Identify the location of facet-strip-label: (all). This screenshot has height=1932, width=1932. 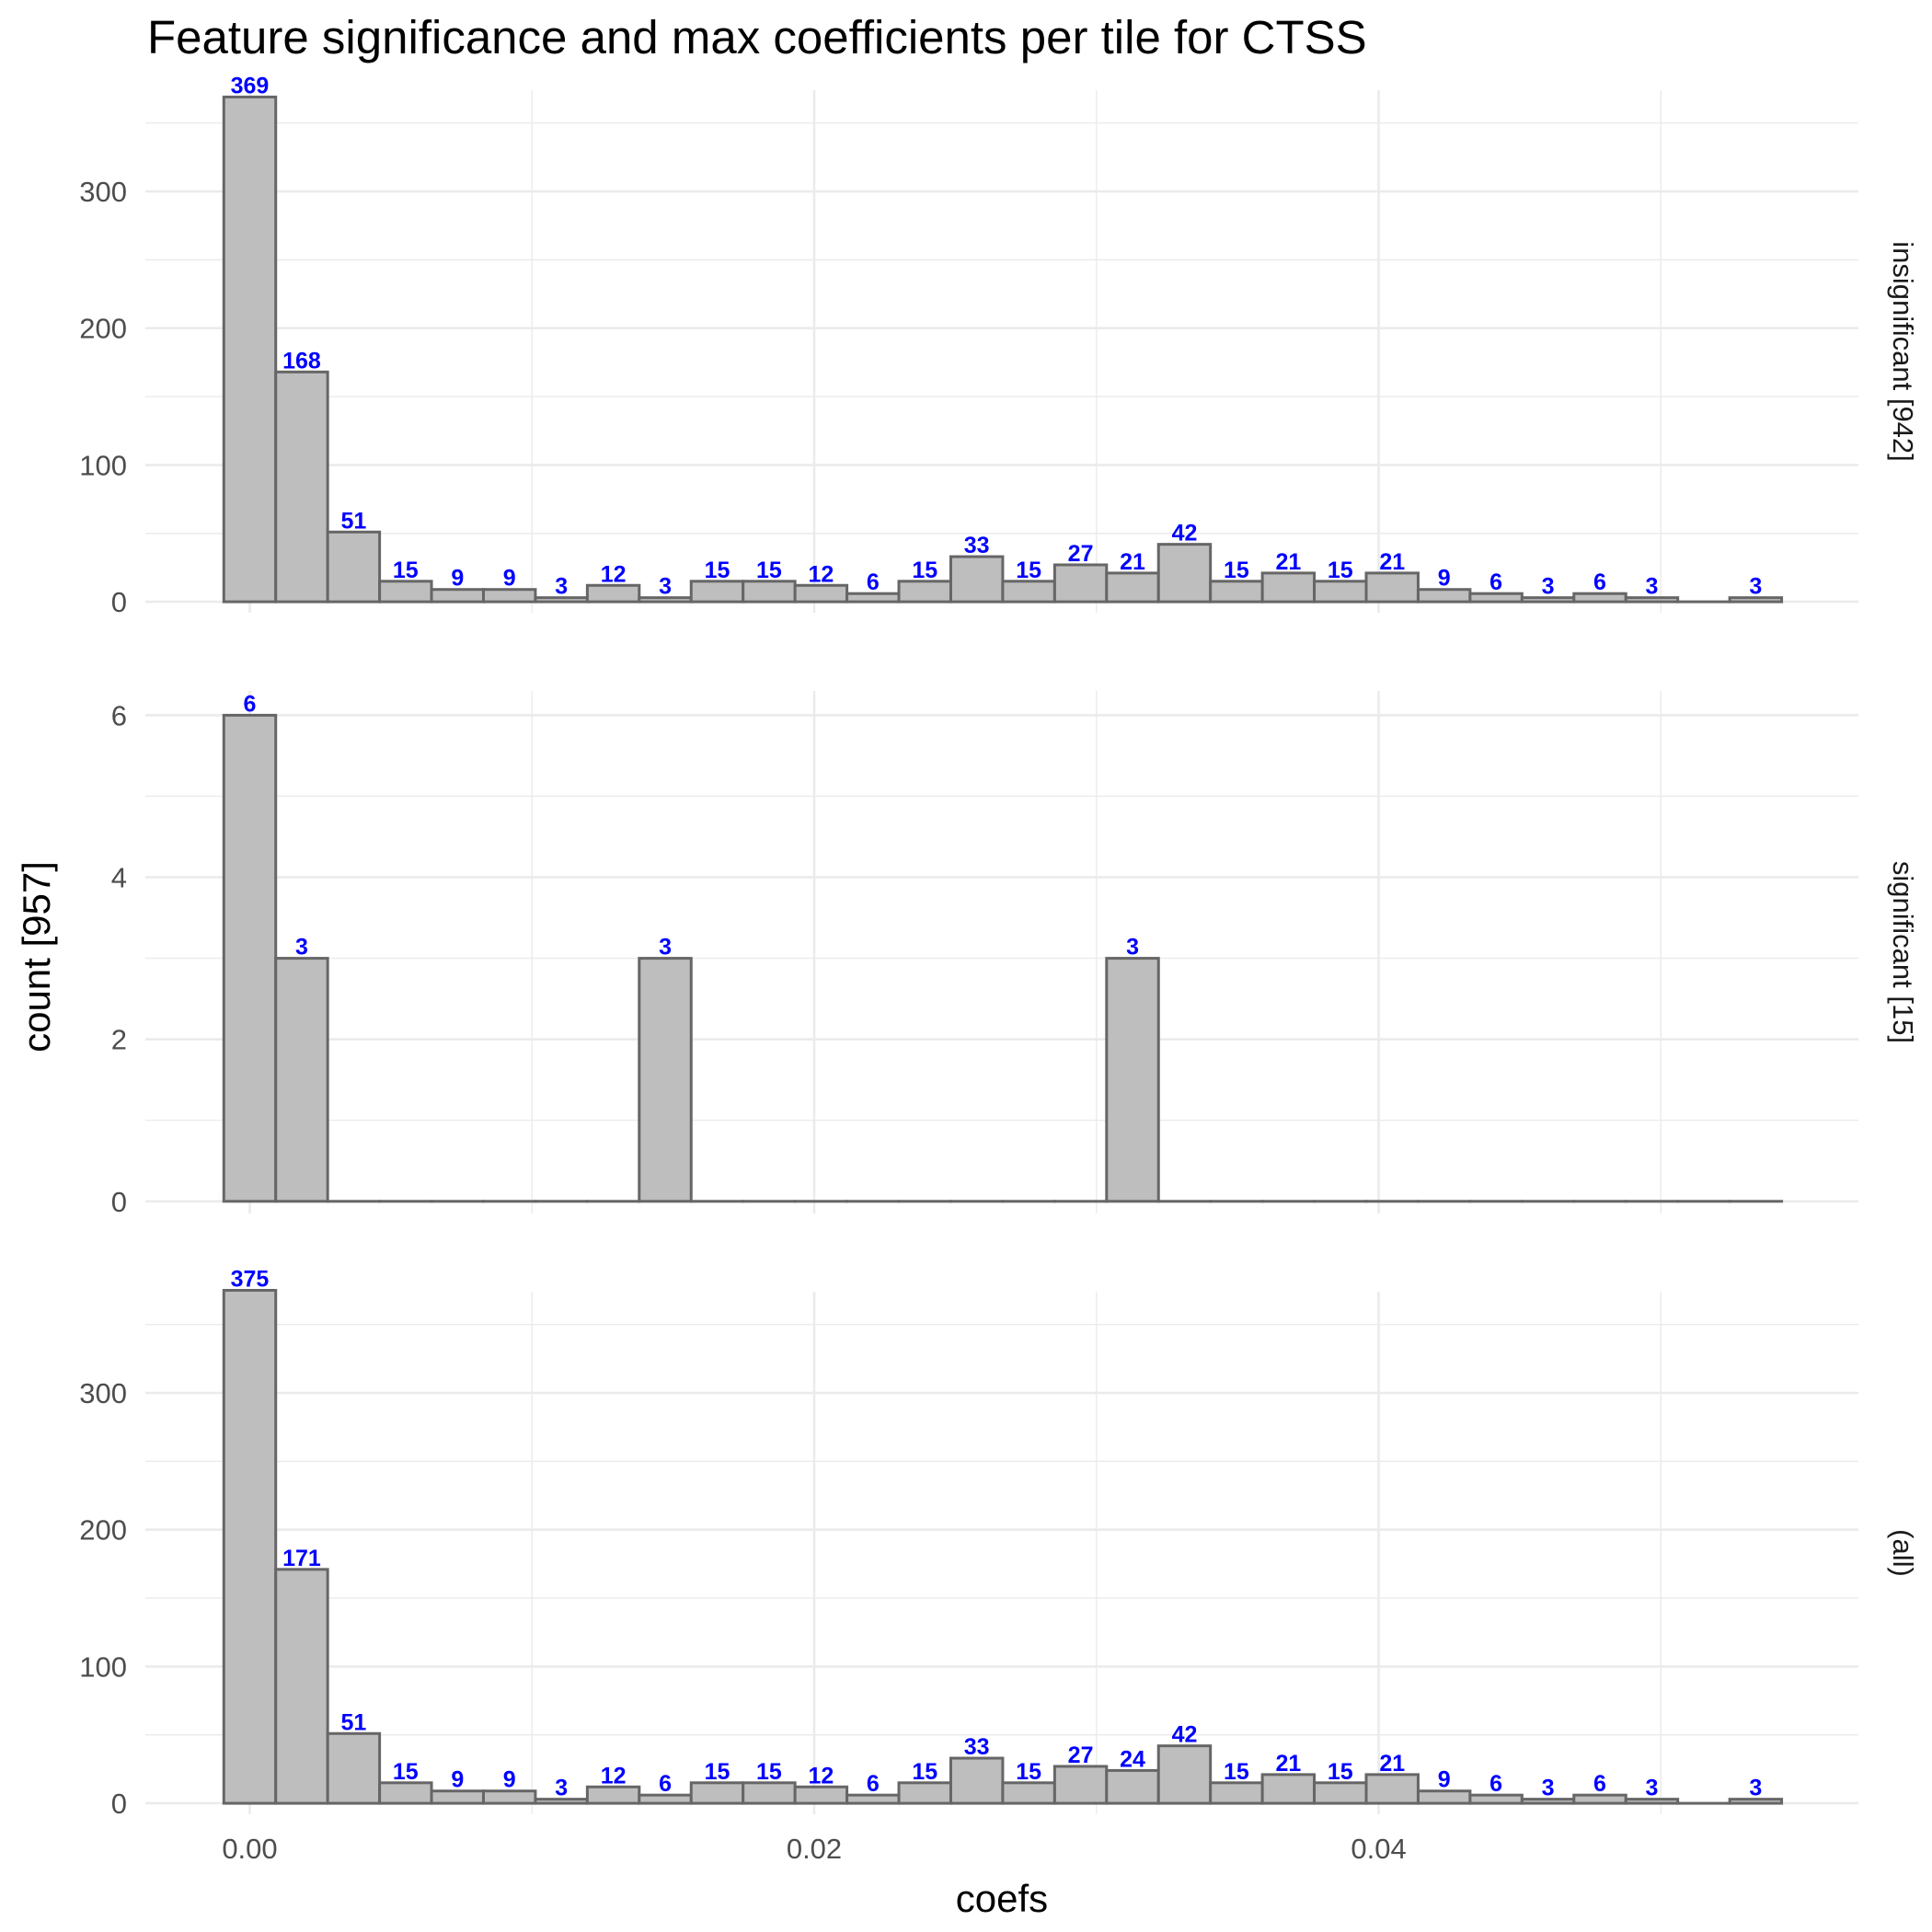
(1903, 1553).